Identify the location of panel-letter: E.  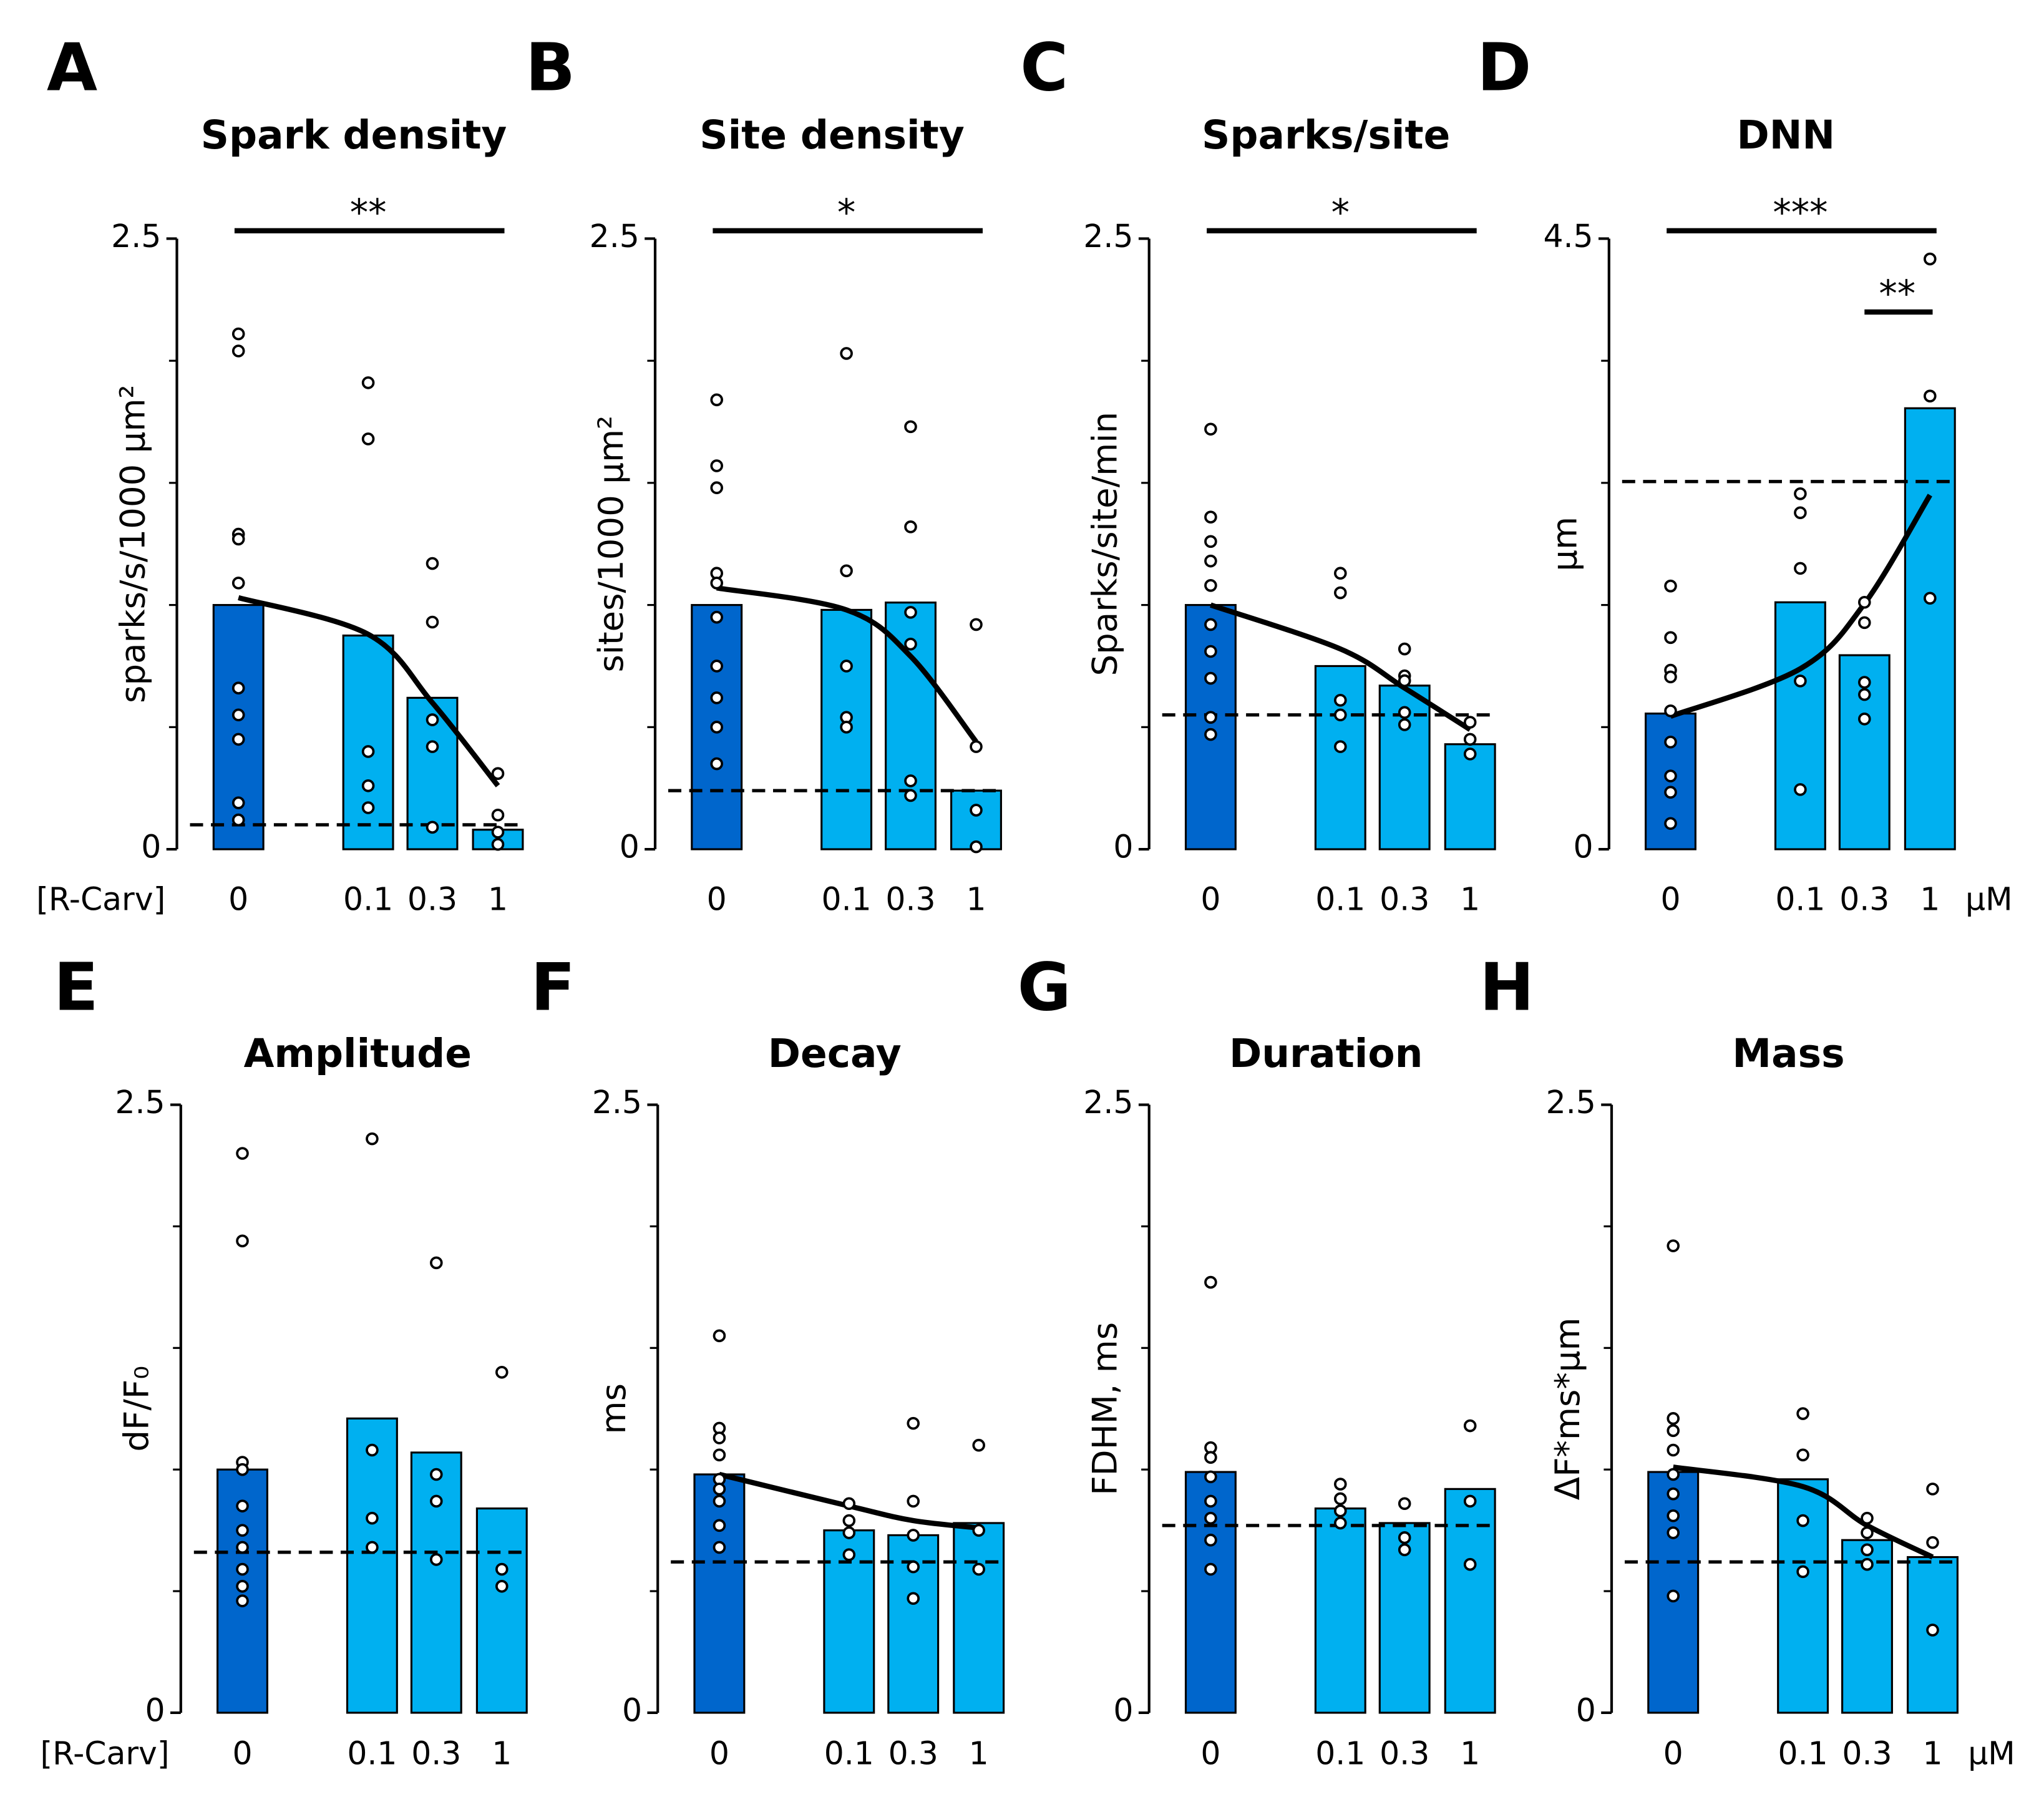
(76, 988).